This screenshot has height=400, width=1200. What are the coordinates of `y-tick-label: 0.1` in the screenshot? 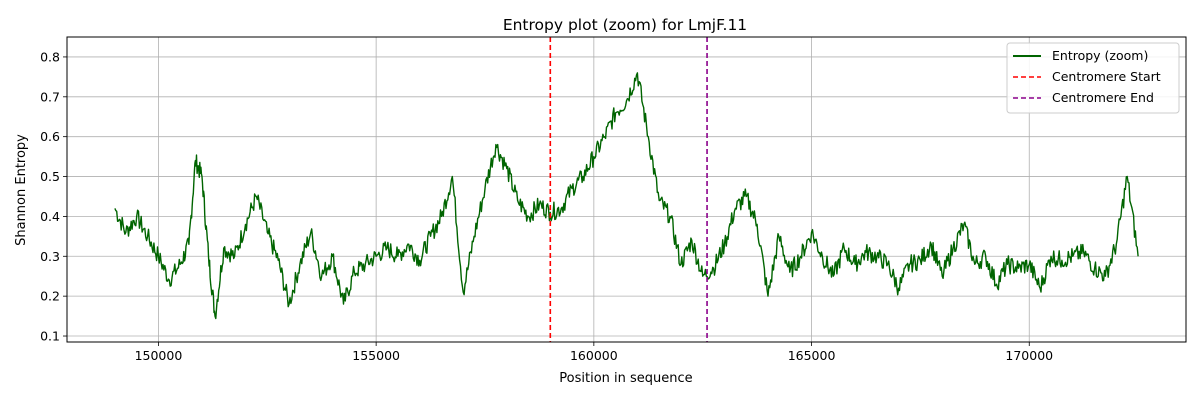 It's located at (50, 336).